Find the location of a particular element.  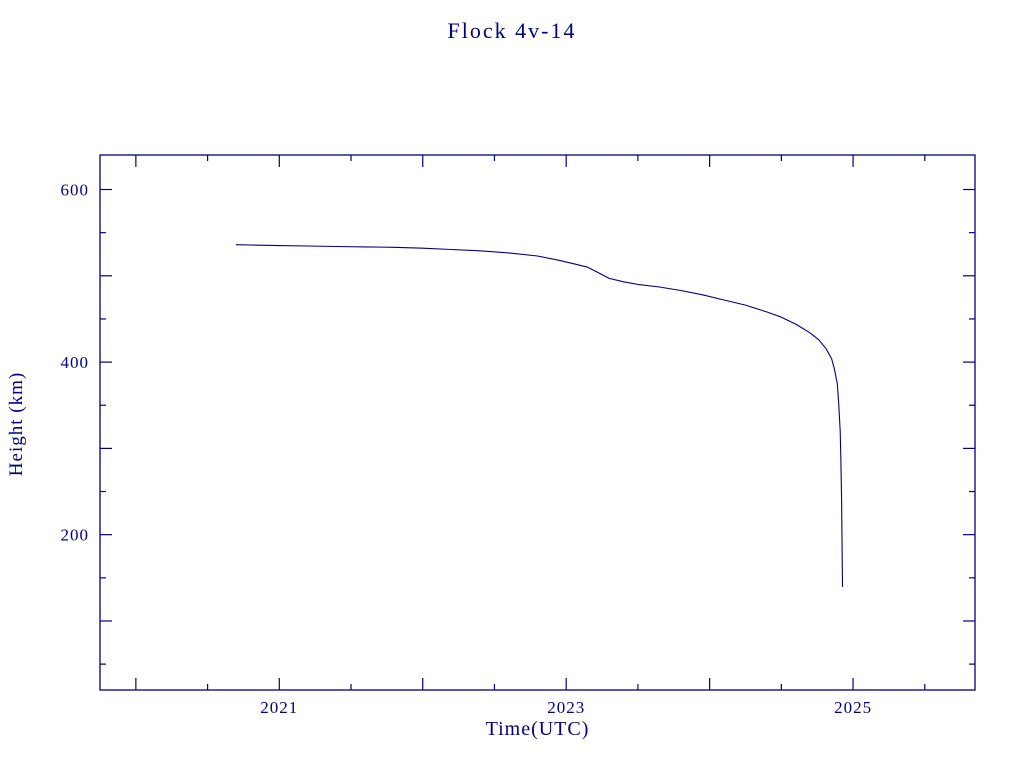

x-tick-label: 2023 is located at coordinates (566, 707).